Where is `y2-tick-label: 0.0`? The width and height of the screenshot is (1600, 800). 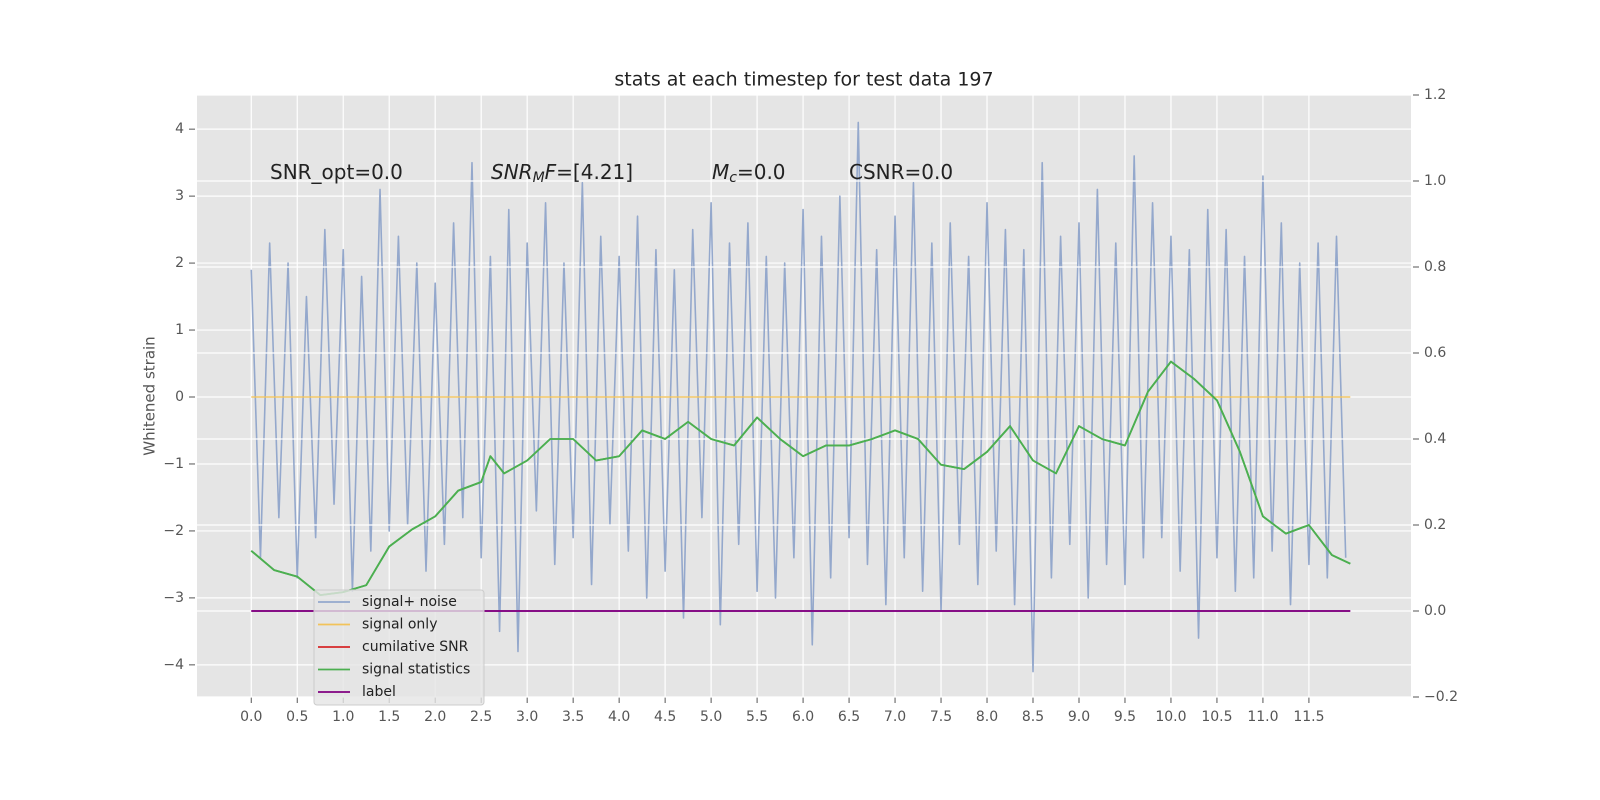
y2-tick-label: 0.0 is located at coordinates (1435, 611).